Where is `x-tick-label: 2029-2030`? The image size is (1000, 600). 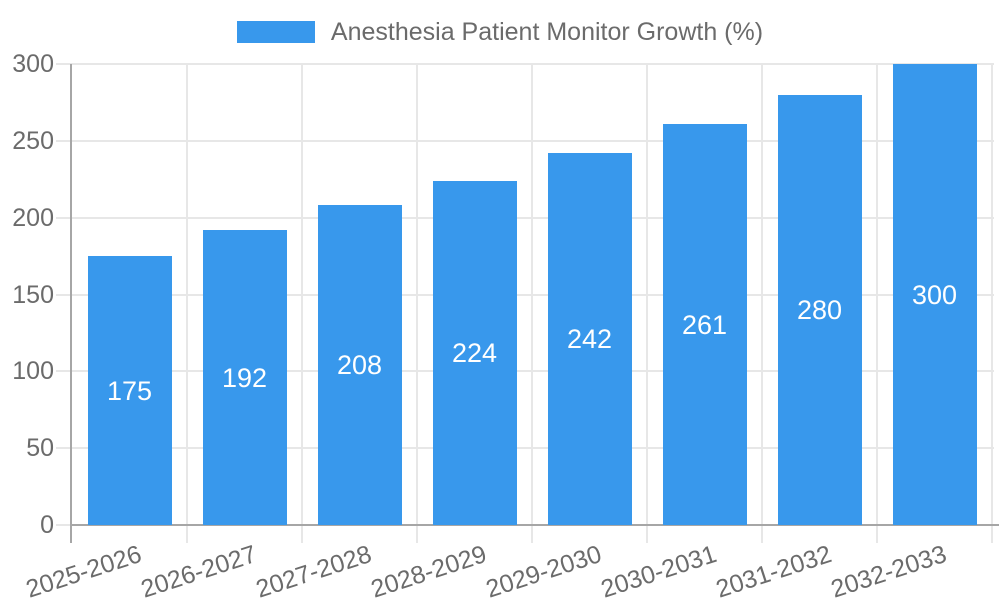
x-tick-label: 2029-2030 is located at coordinates (544, 570).